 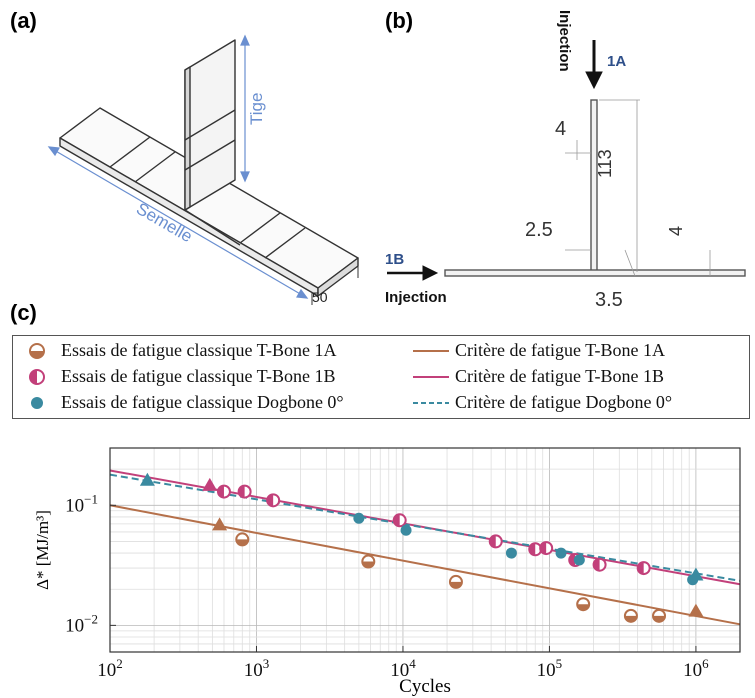 What do you see at coordinates (560, 350) in the screenshot?
I see `legend-label: Critère de fatigue T-Bone 1A` at bounding box center [560, 350].